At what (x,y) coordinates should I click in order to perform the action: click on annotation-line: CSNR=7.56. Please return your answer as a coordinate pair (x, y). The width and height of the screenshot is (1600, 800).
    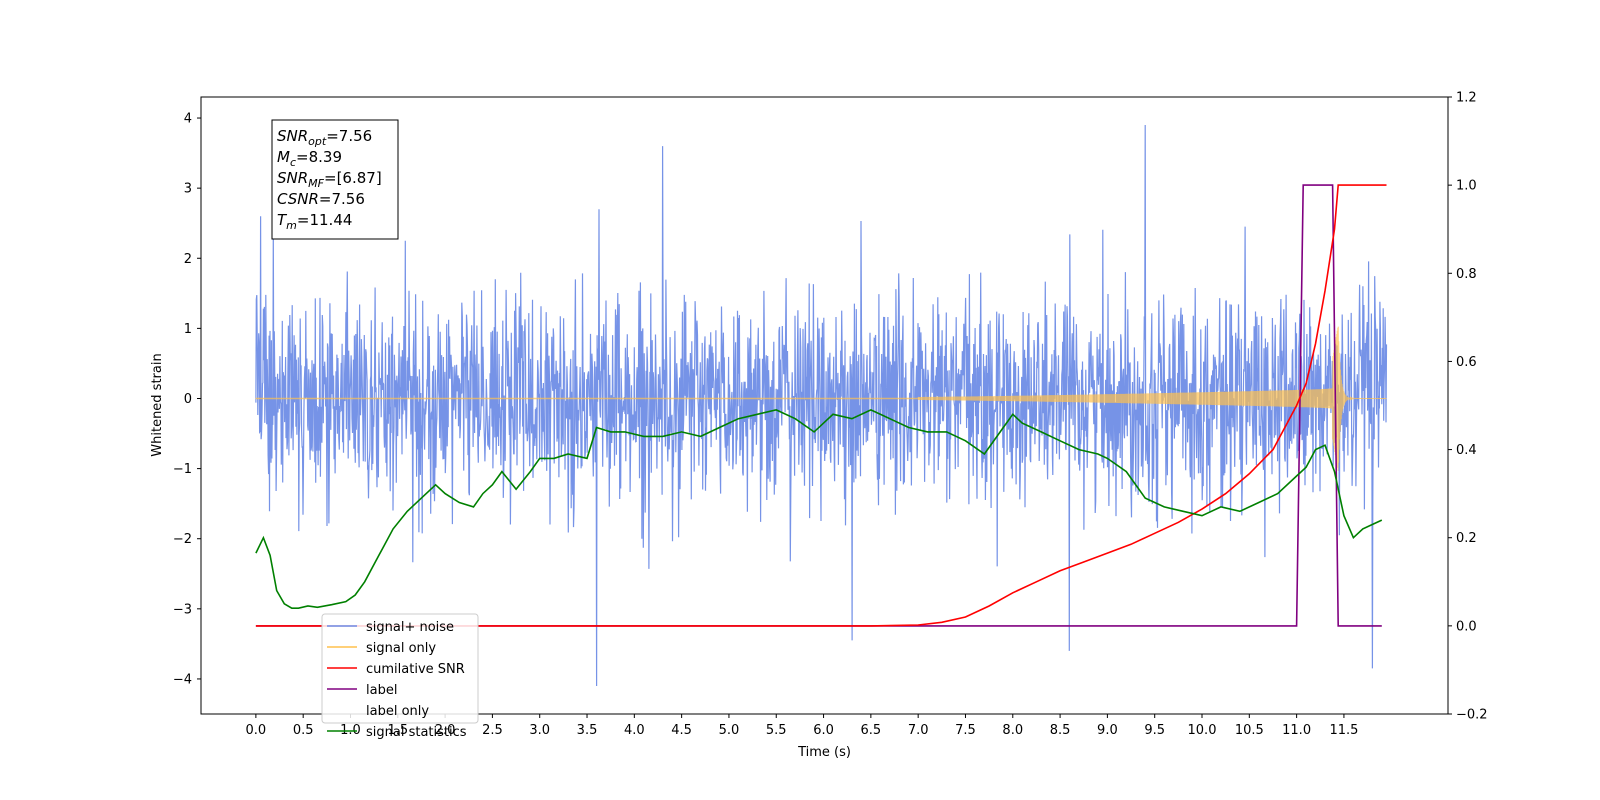
    Looking at the image, I should click on (321, 199).